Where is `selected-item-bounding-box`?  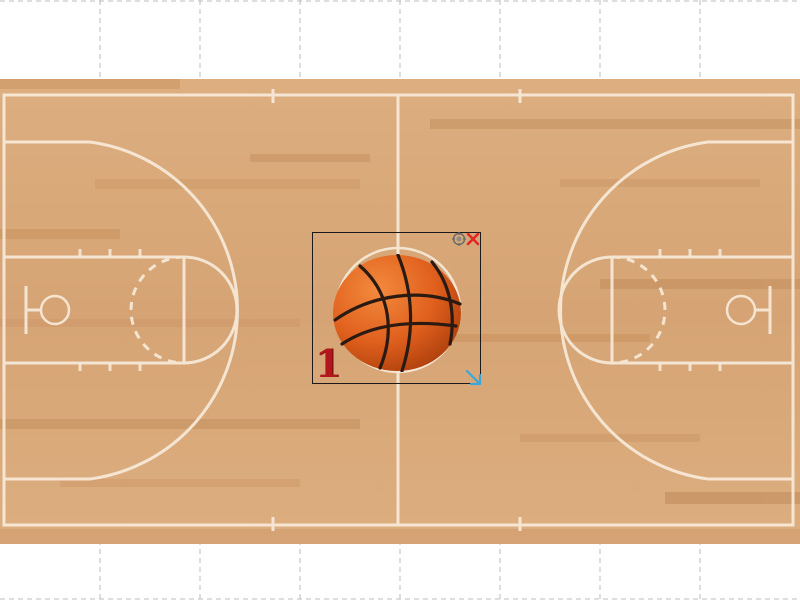
selected-item-bounding-box is located at coordinates (396, 308).